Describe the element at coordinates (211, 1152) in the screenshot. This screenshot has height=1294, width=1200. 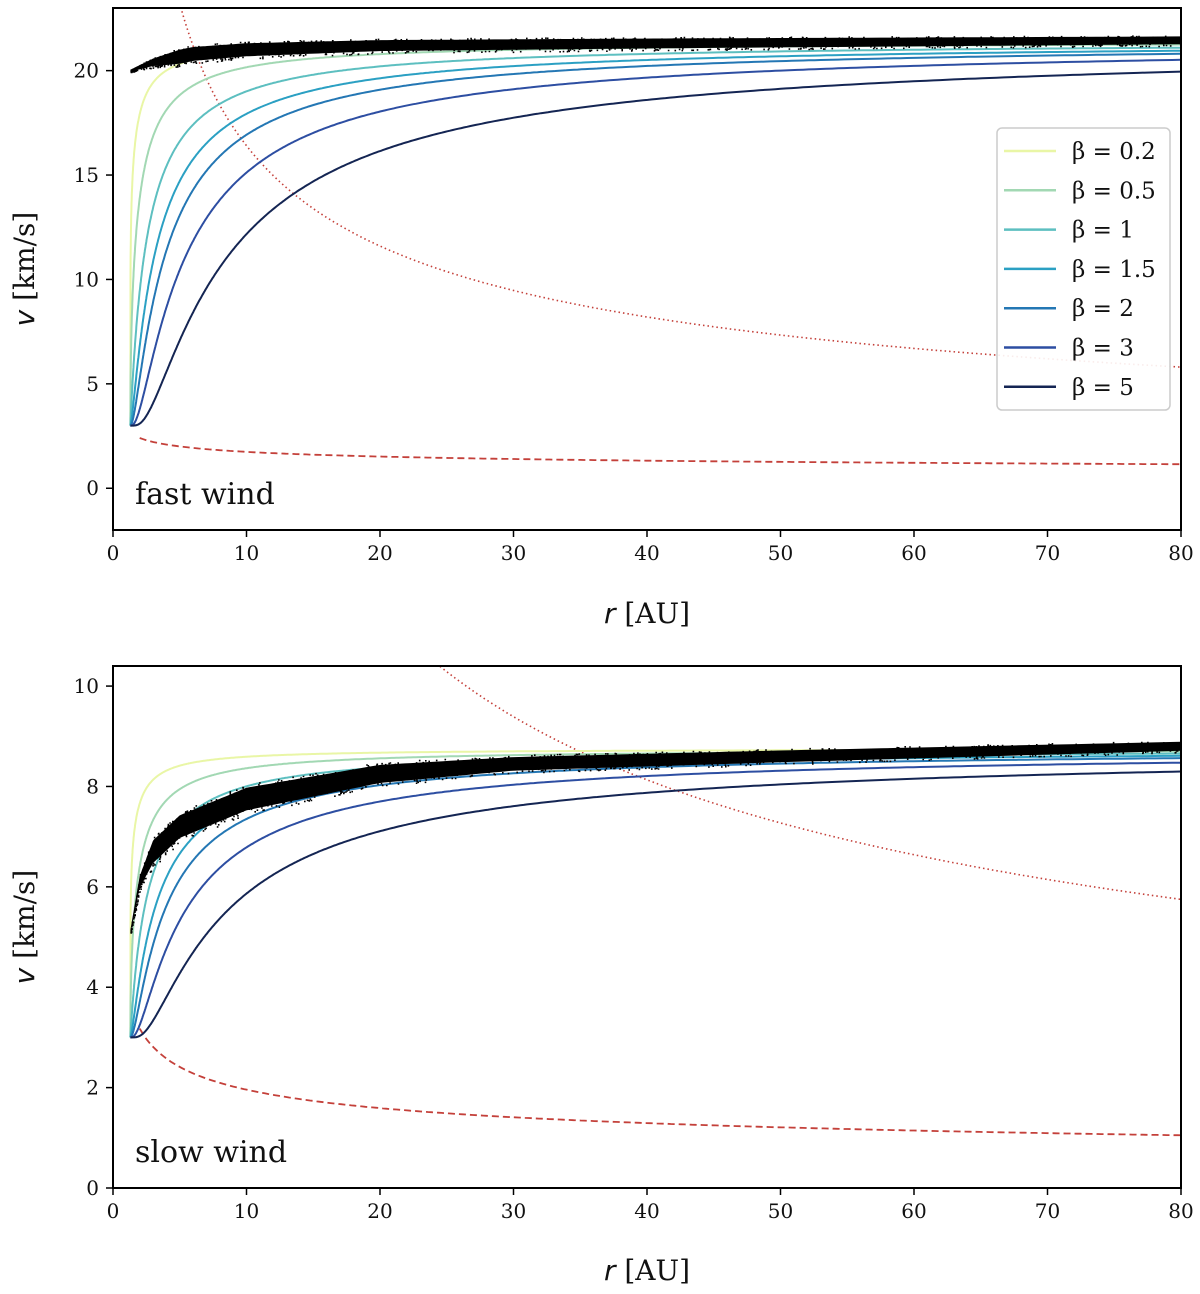
I see `panel-label-slow-wind: slow wind` at that location.